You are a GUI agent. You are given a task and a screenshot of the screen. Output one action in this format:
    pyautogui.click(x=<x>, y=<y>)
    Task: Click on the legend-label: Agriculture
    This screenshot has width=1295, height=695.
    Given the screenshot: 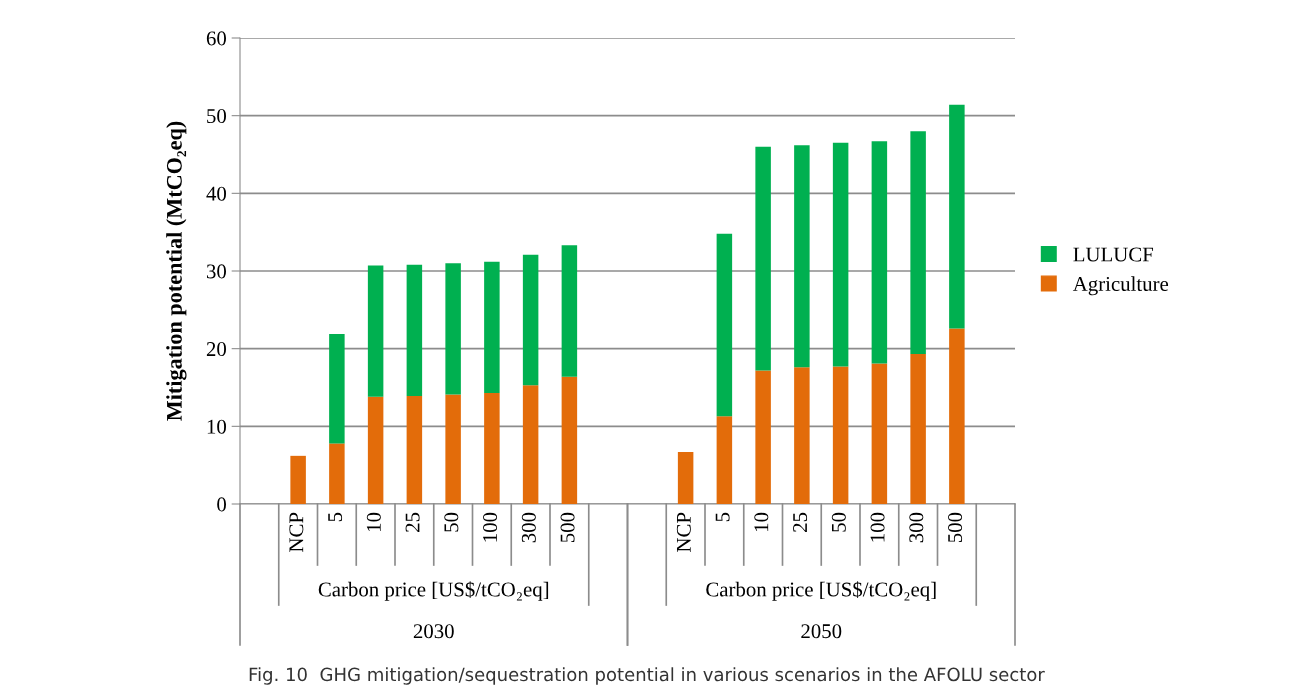 What is the action you would take?
    pyautogui.click(x=1120, y=286)
    